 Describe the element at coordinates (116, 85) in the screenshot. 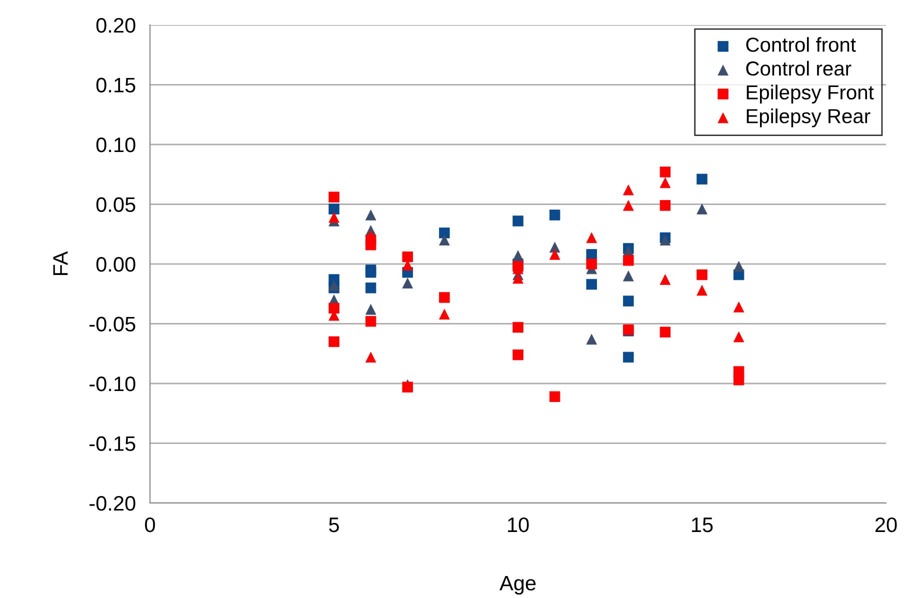

I see `y-tick-label: 0.15` at that location.